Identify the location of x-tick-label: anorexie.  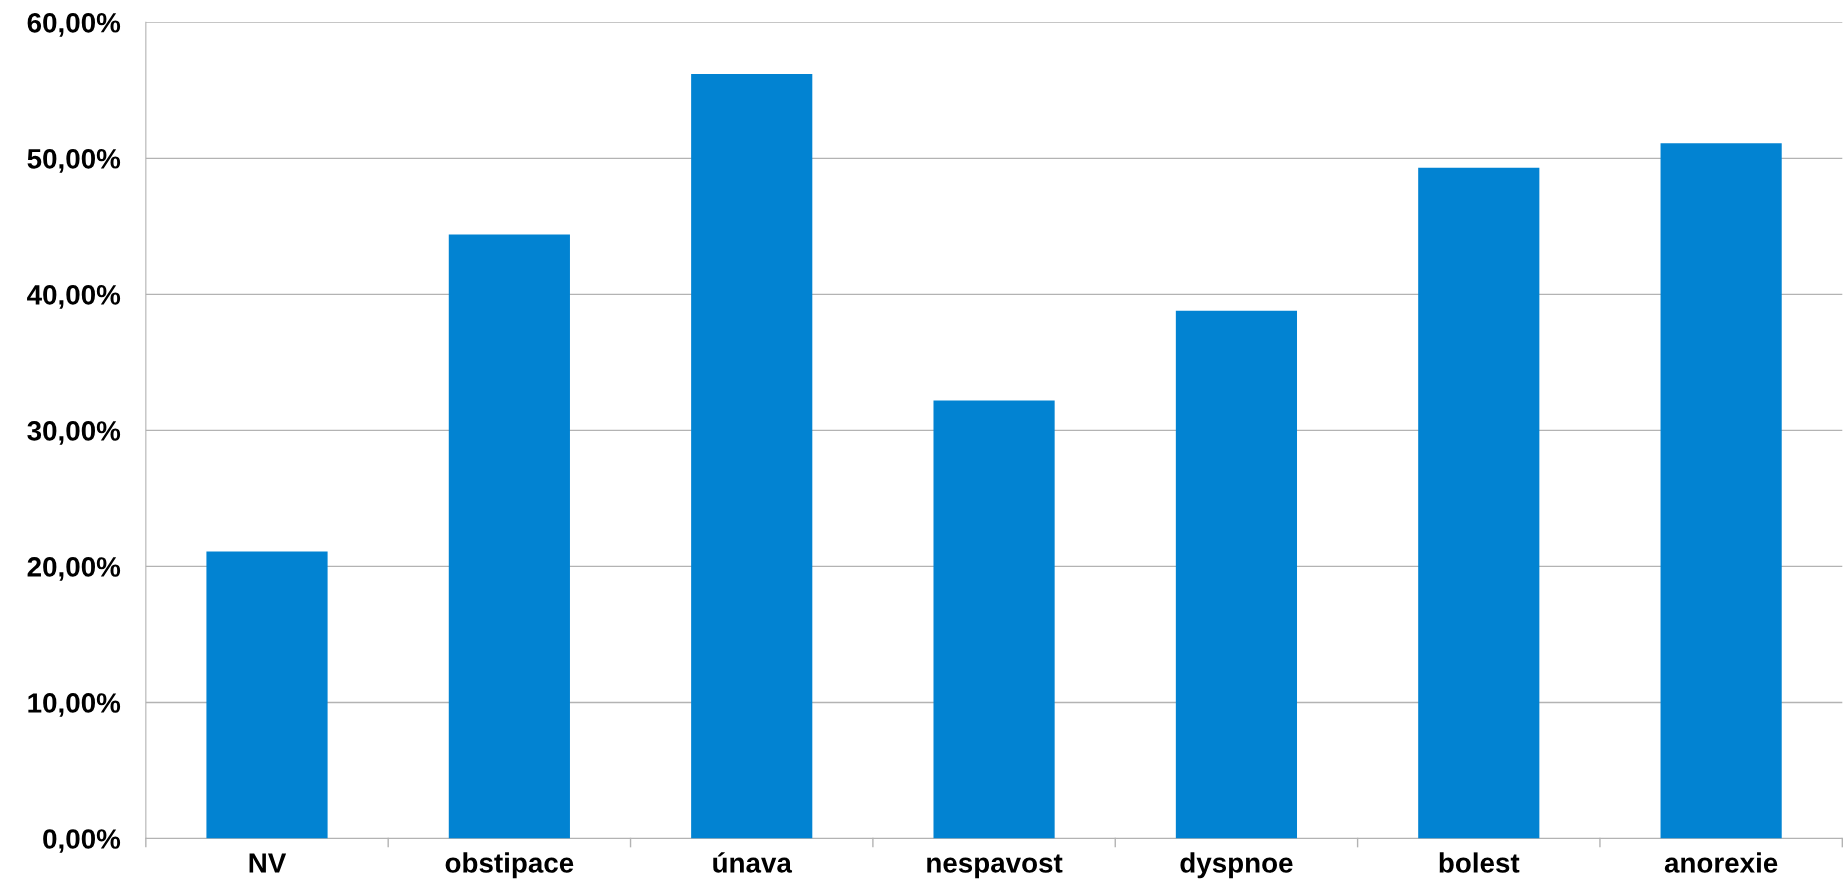
(1721, 862).